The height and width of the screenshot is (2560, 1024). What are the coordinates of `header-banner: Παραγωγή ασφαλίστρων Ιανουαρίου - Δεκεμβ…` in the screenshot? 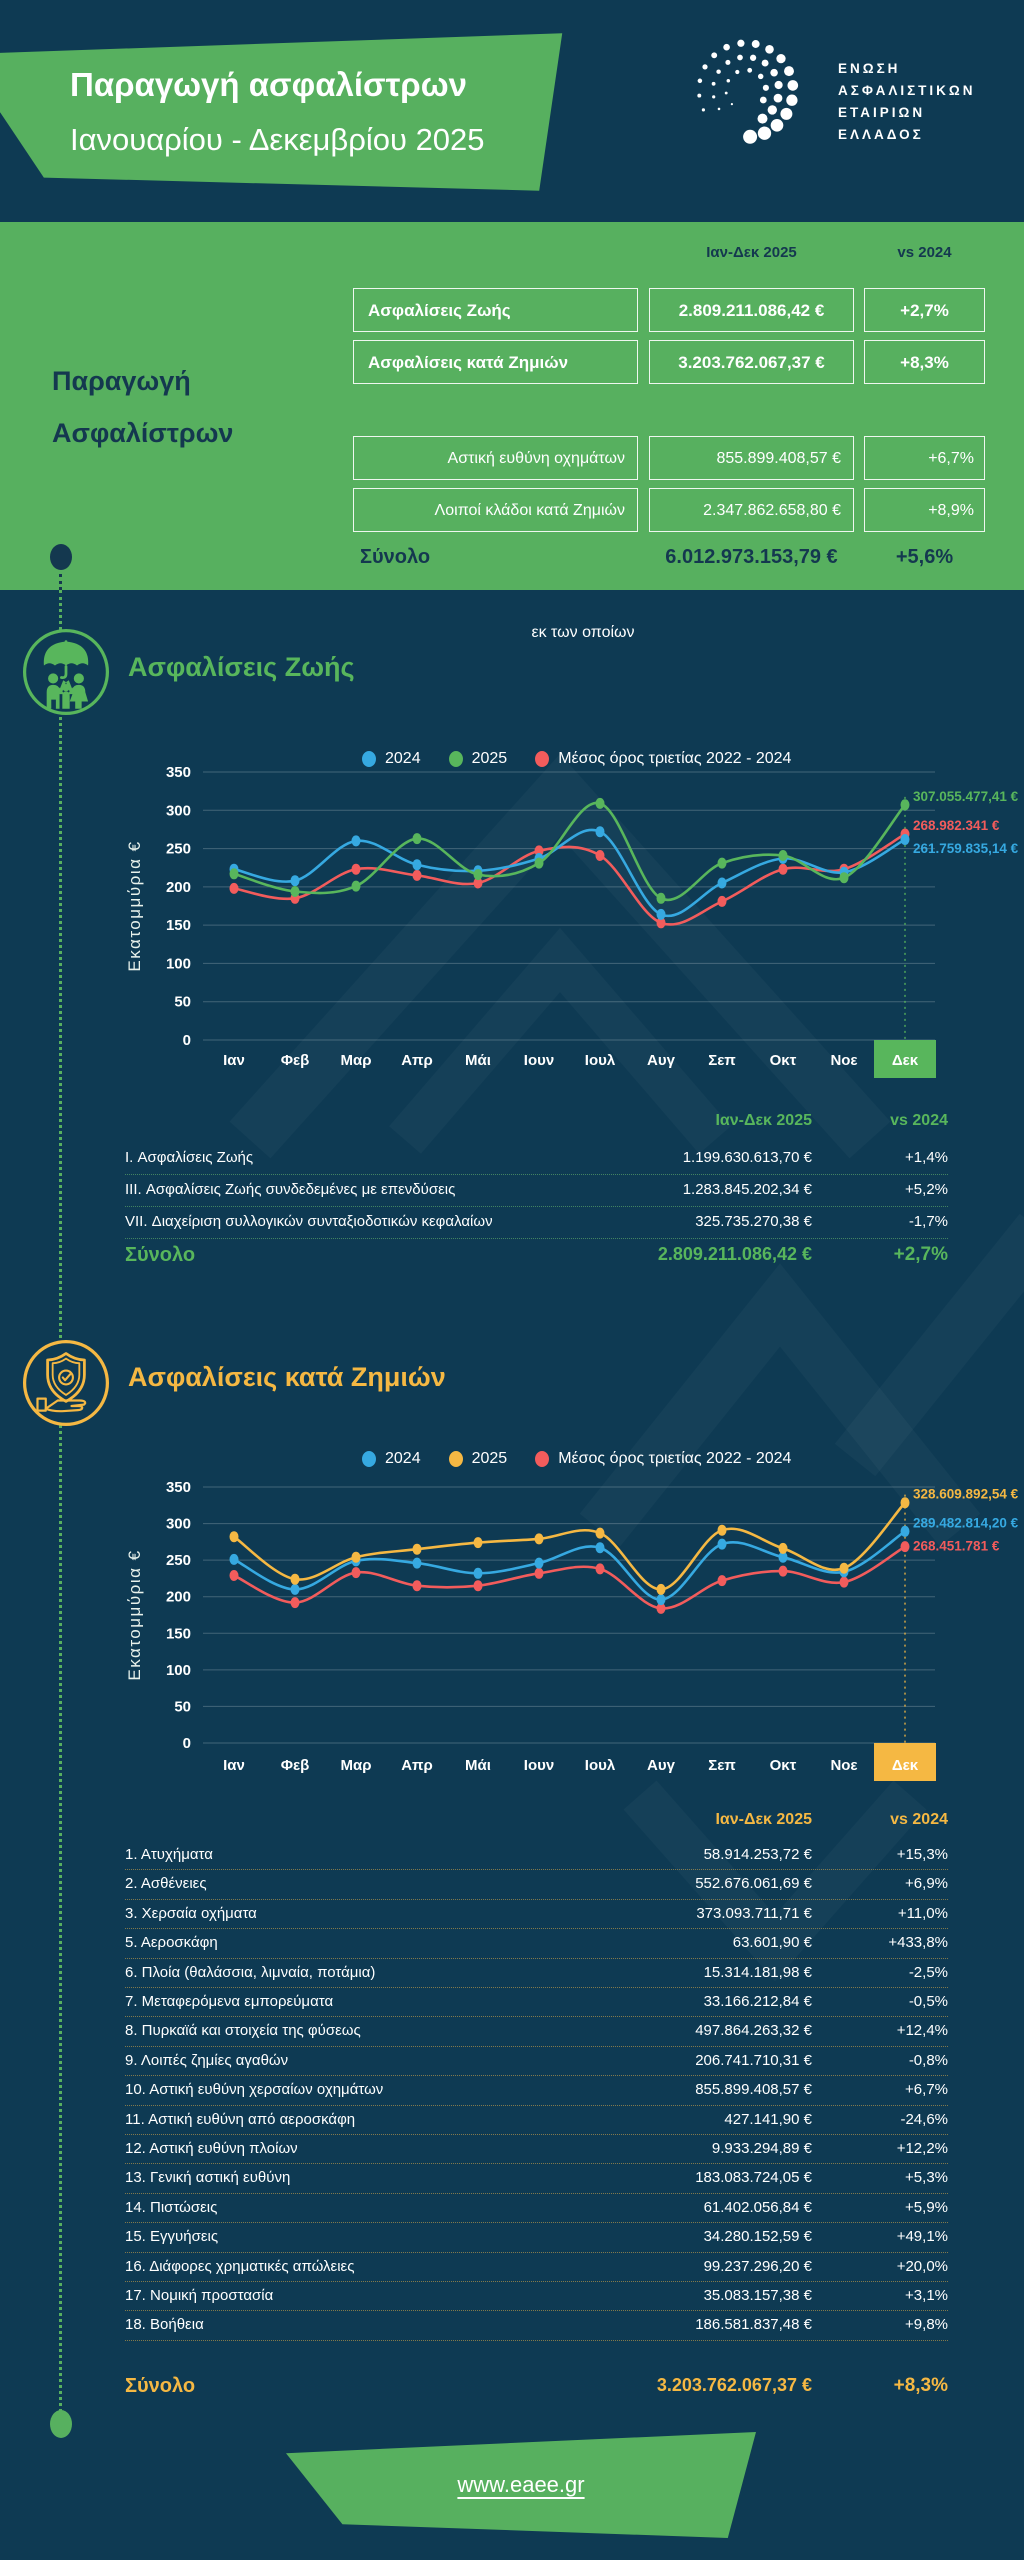 It's located at (281, 112).